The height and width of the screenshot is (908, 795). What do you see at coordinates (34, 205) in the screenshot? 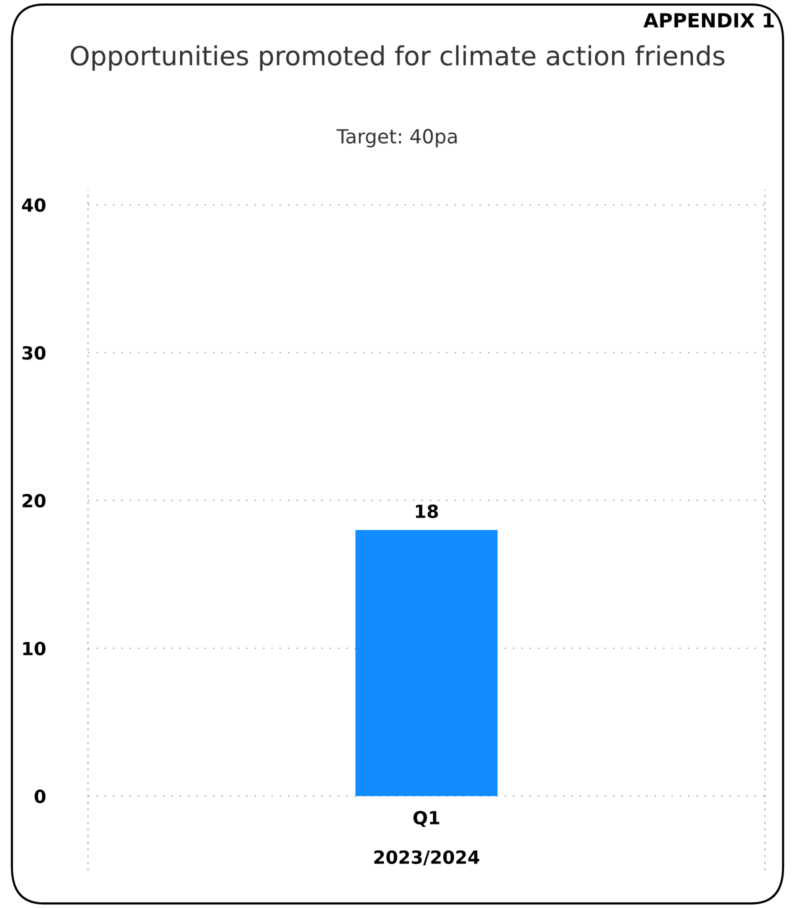
I see `y-tick-label: 40` at bounding box center [34, 205].